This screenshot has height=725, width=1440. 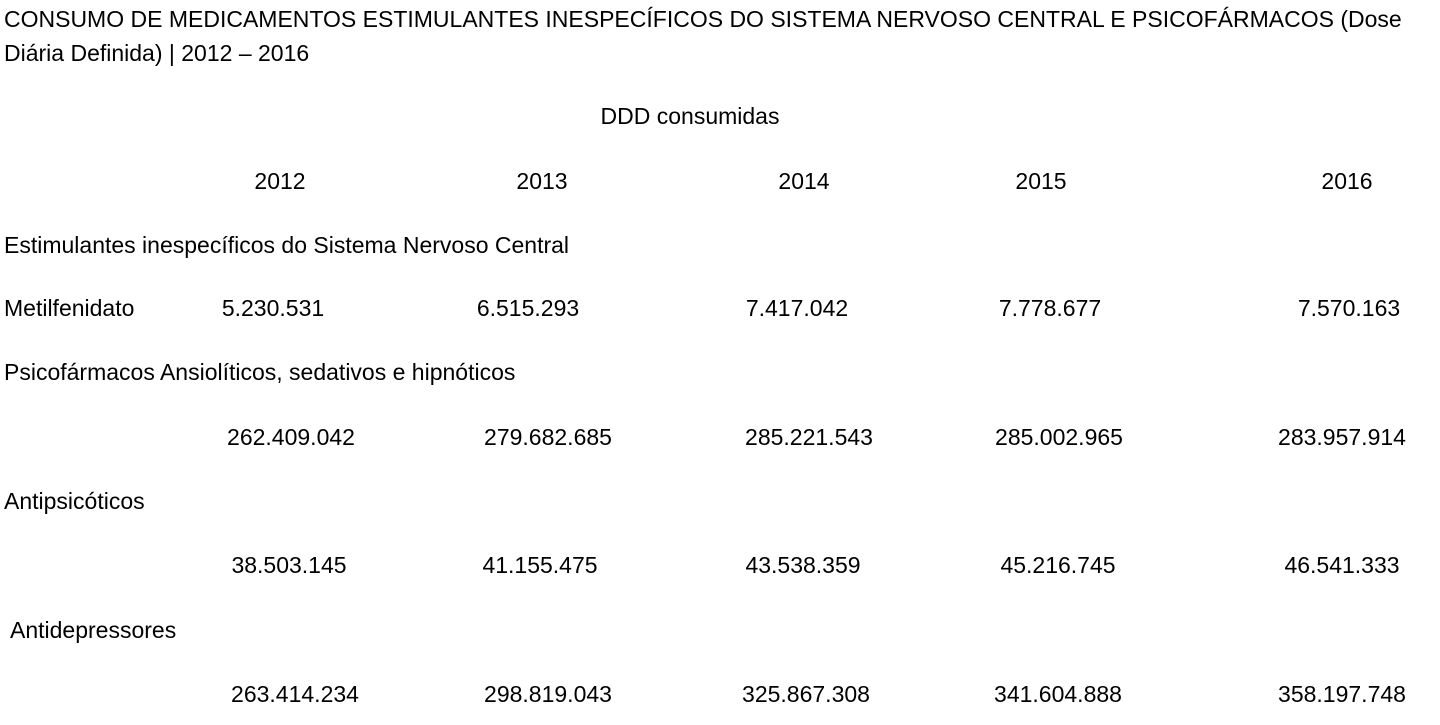 I want to click on value-anxiolytics-2014: 285.221.543, so click(x=809, y=437).